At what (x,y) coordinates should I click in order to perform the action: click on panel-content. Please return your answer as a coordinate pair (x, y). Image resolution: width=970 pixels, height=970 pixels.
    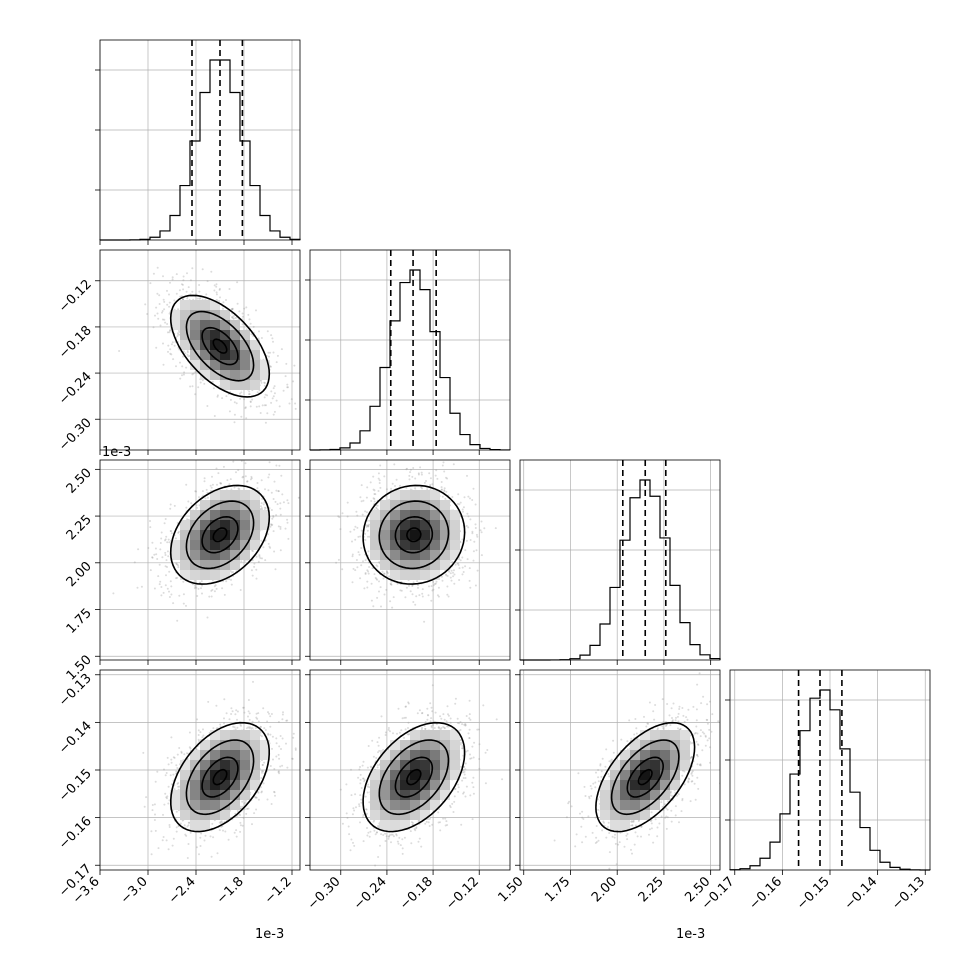
    Looking at the image, I should click on (200, 350).